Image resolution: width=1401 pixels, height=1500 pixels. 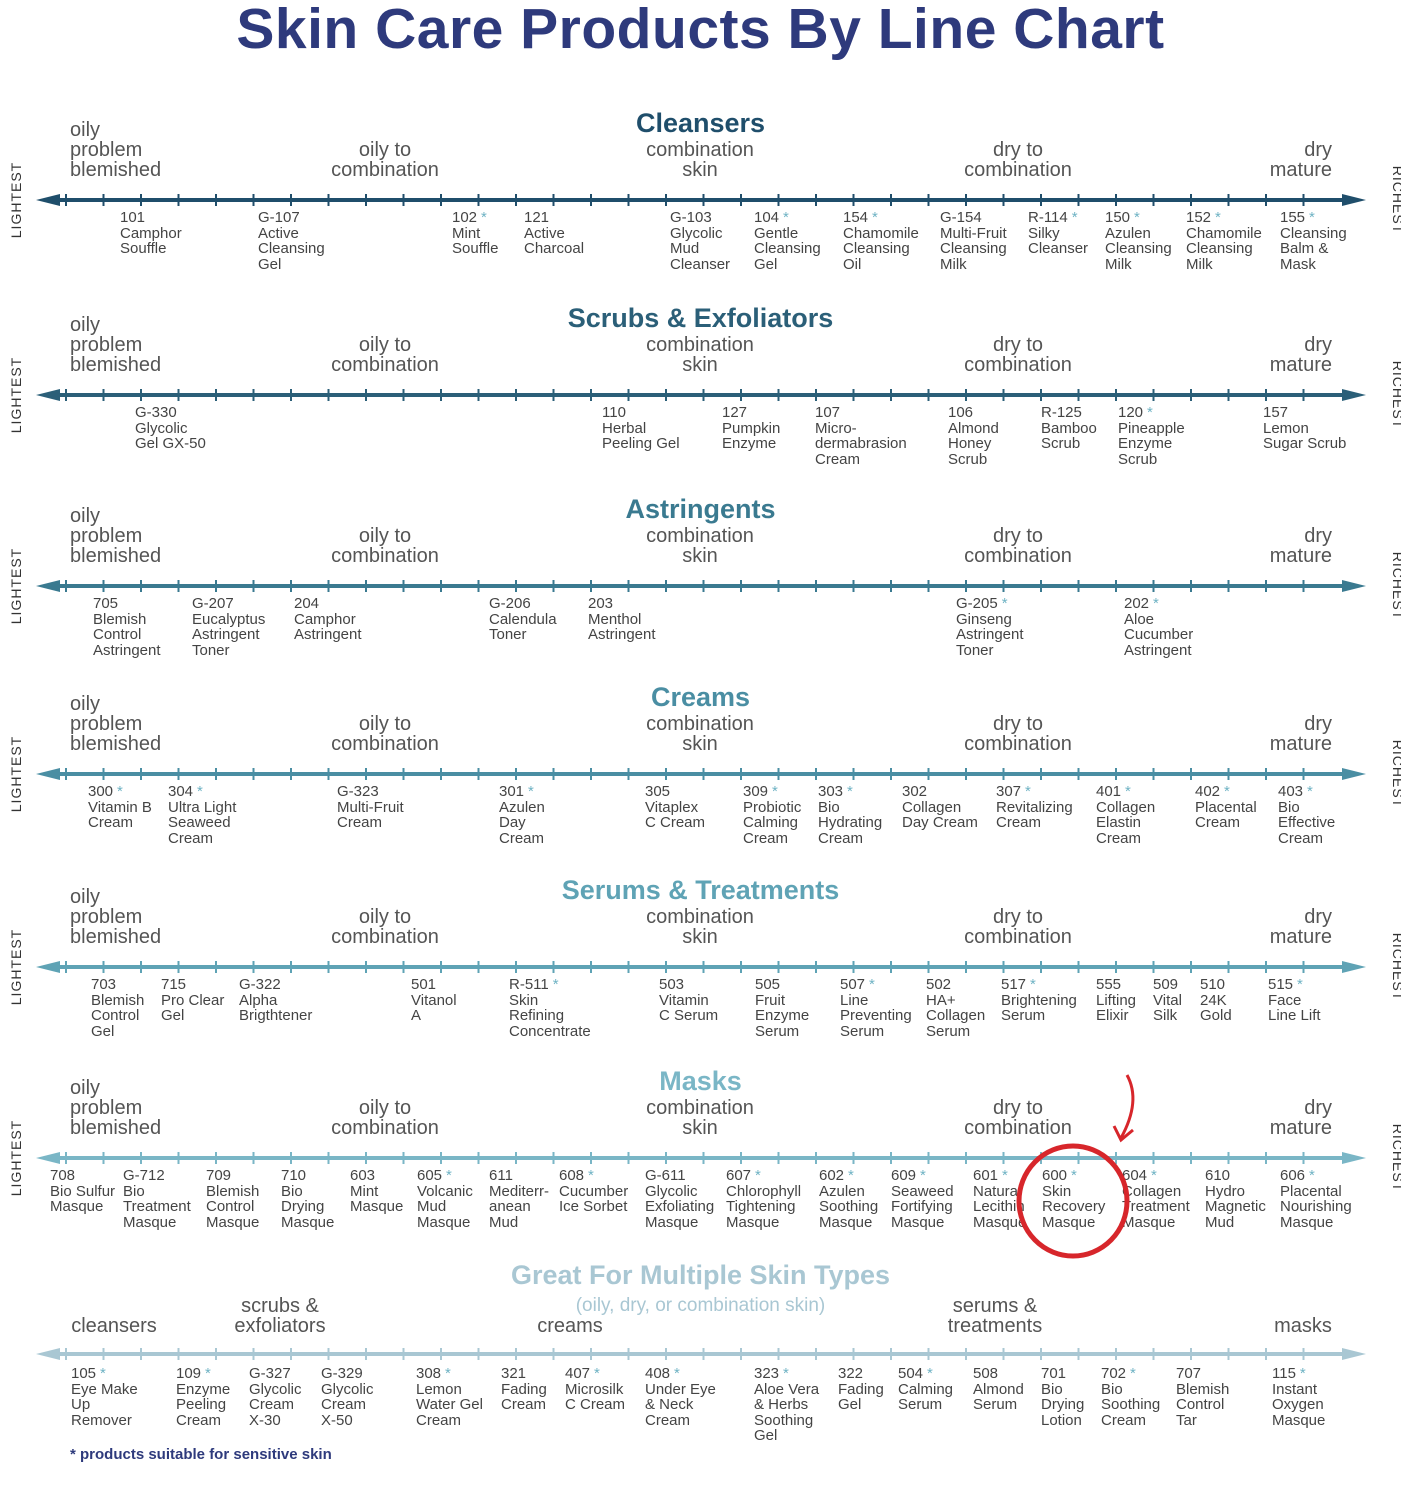 I want to click on product-code: 715, so click(x=174, y=984).